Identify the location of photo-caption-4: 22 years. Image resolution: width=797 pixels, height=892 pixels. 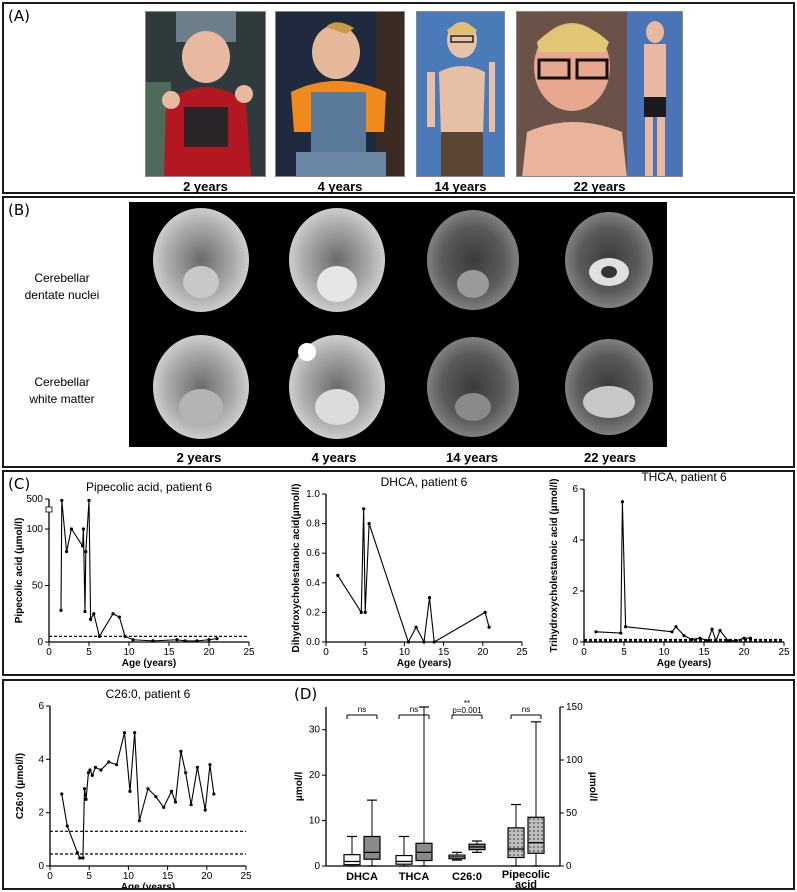
(599, 186).